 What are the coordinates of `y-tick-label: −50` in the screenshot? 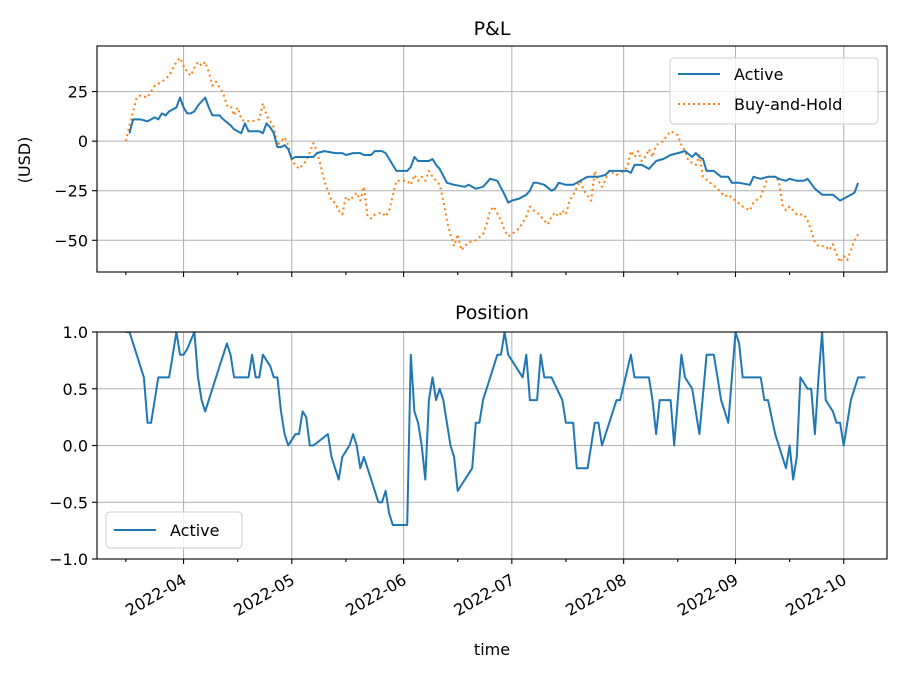 It's located at (71, 240).